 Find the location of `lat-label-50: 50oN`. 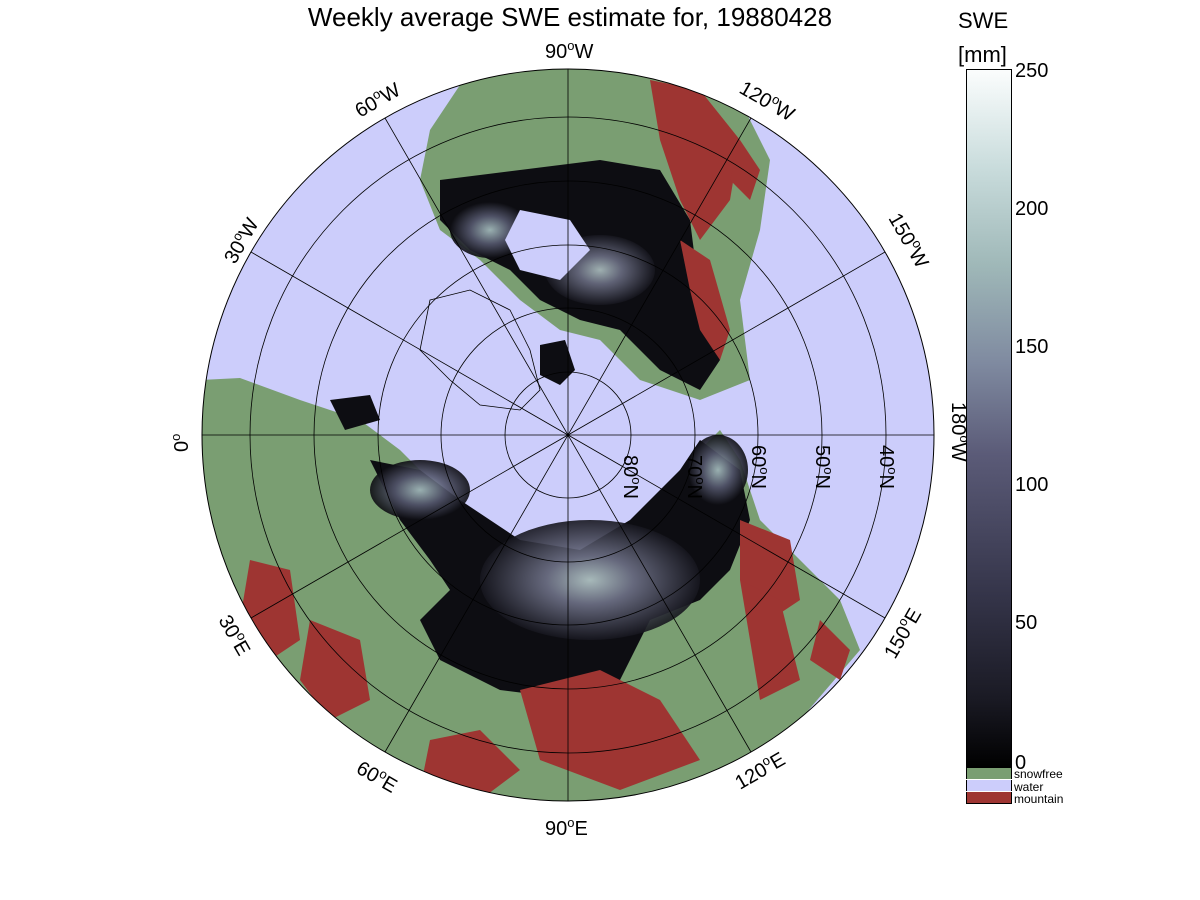

lat-label-50: 50oN is located at coordinates (823, 467).